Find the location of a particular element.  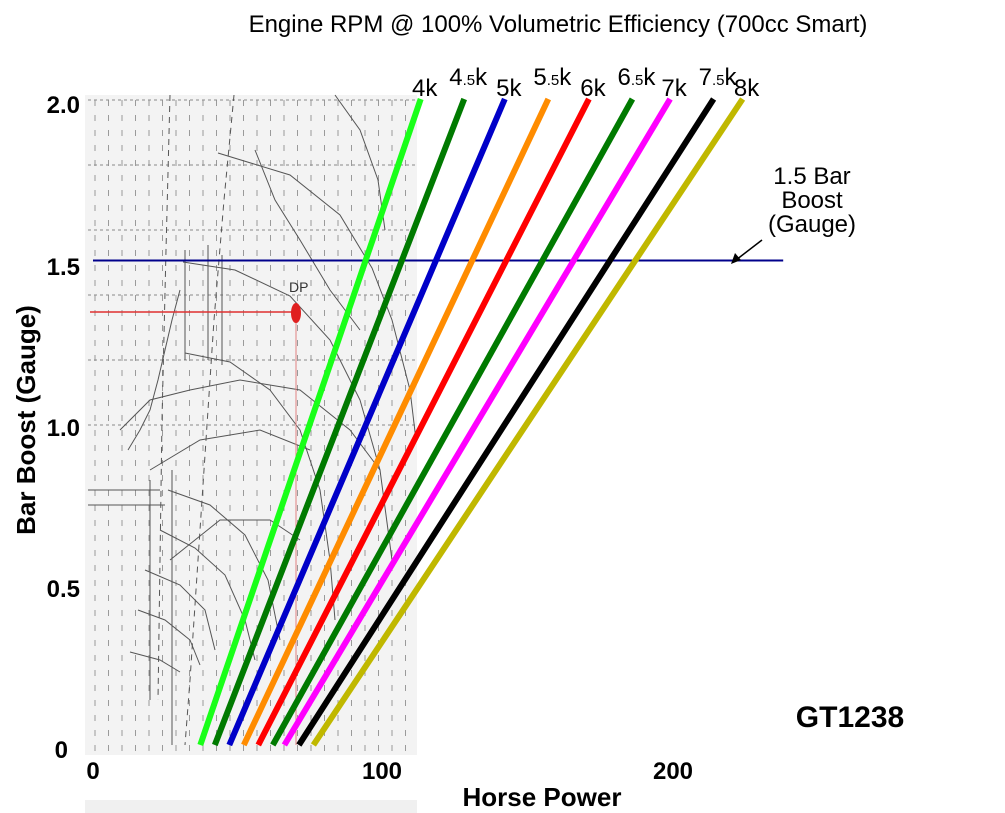

reference-annotation: 1.5 Bar Boost (Gauge) is located at coordinates (793, 213).